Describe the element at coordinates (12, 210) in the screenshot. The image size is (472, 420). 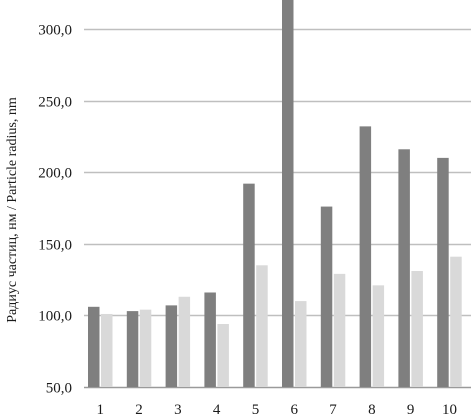
I see `y-axis-label: Радиус частиц, нм / Particle radius, nm` at that location.